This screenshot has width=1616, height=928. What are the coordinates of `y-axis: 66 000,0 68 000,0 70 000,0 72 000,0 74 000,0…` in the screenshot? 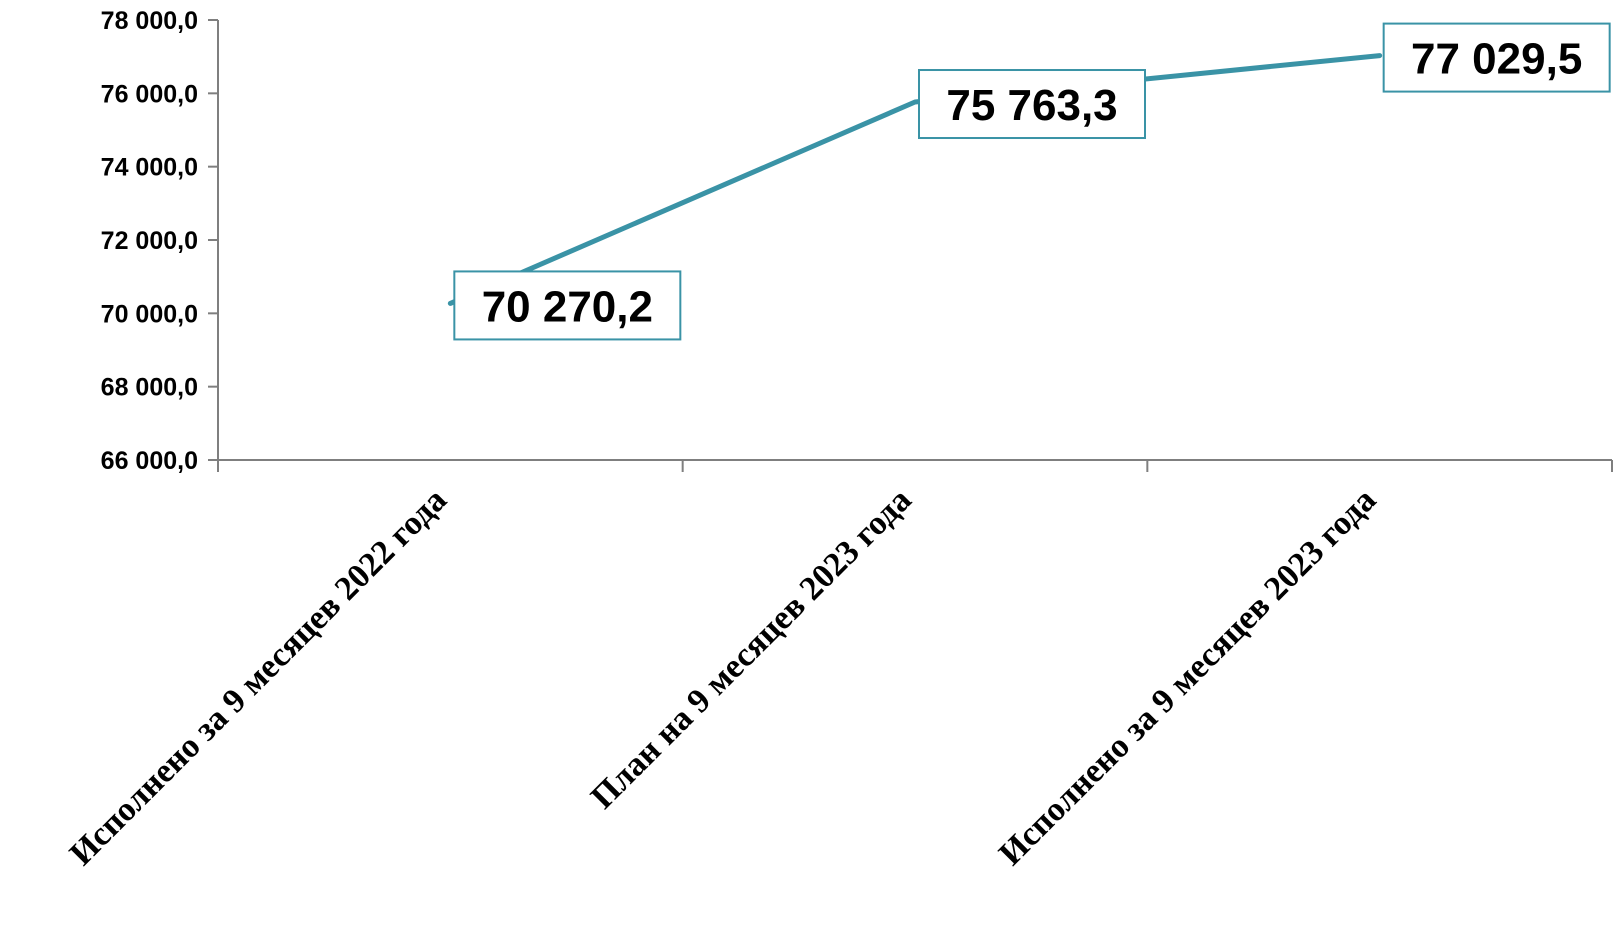 It's located at (160, 241).